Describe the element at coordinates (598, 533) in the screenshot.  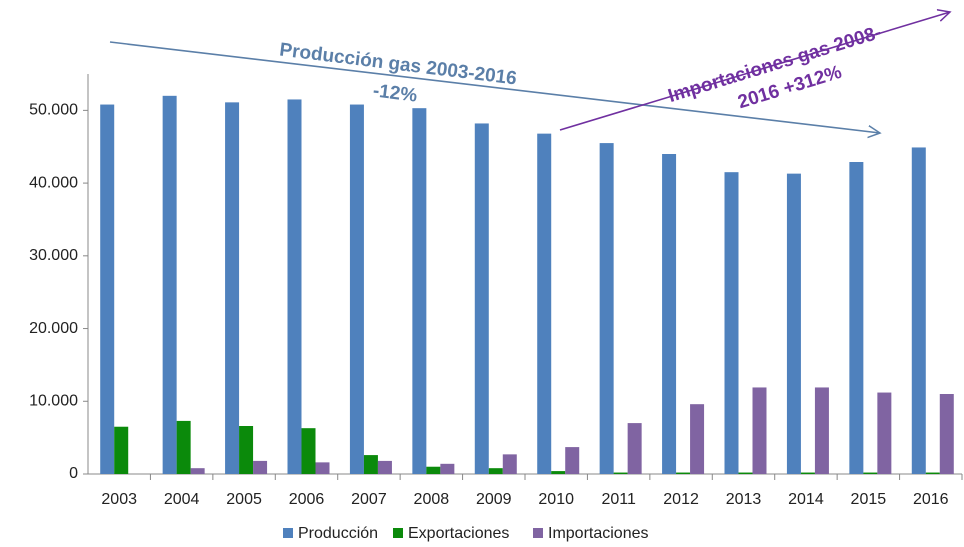
I see `legend-label: Importaciones` at that location.